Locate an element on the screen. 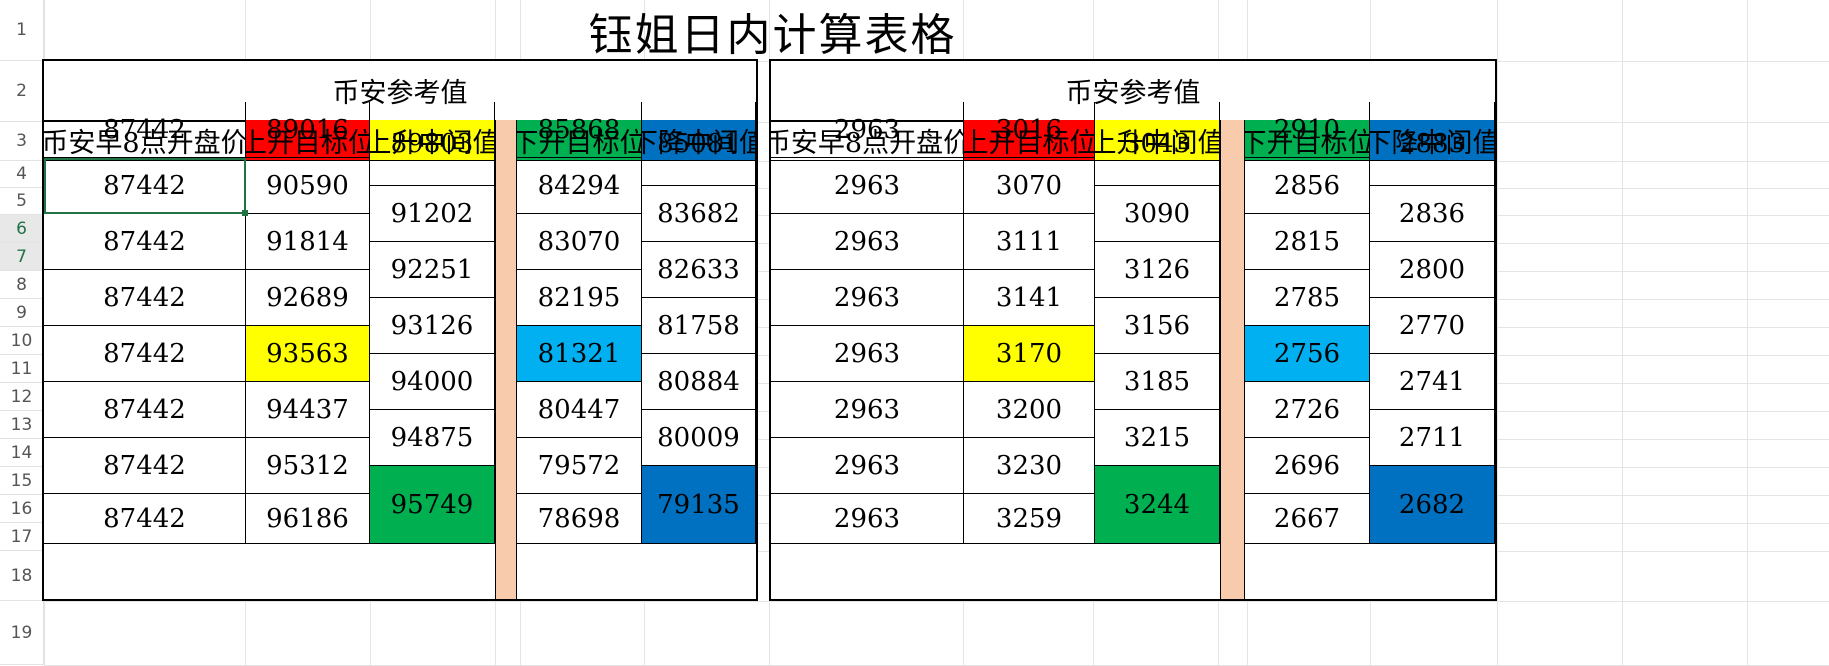 The image size is (1829, 666). row-number: 15 is located at coordinates (22, 481).